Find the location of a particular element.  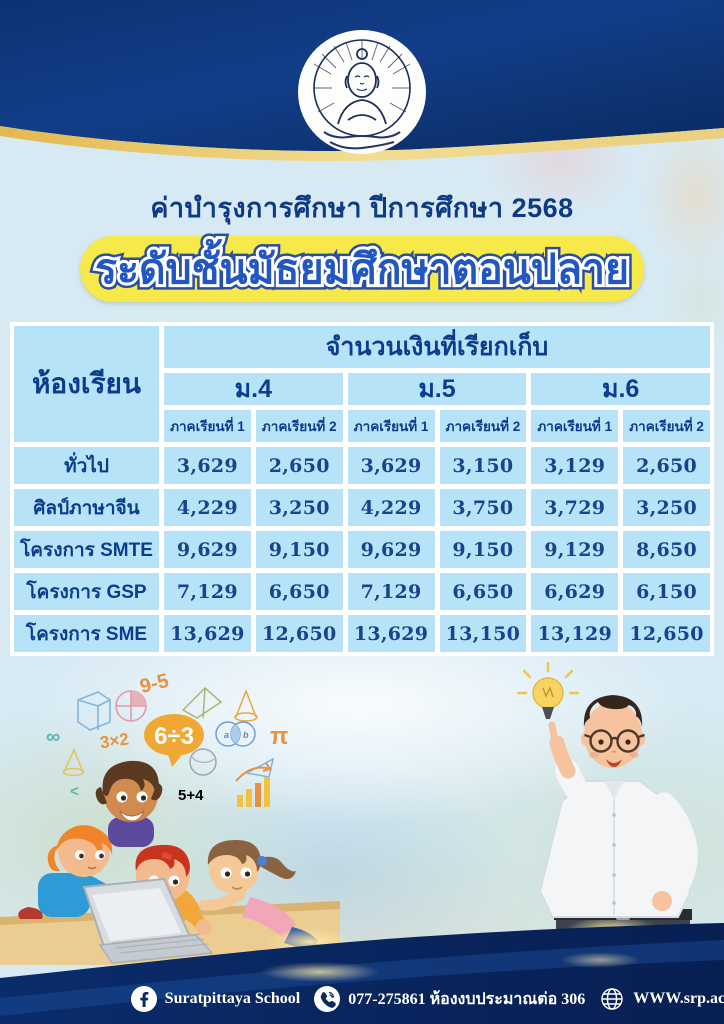

kid-curly-boy is located at coordinates (129, 803).